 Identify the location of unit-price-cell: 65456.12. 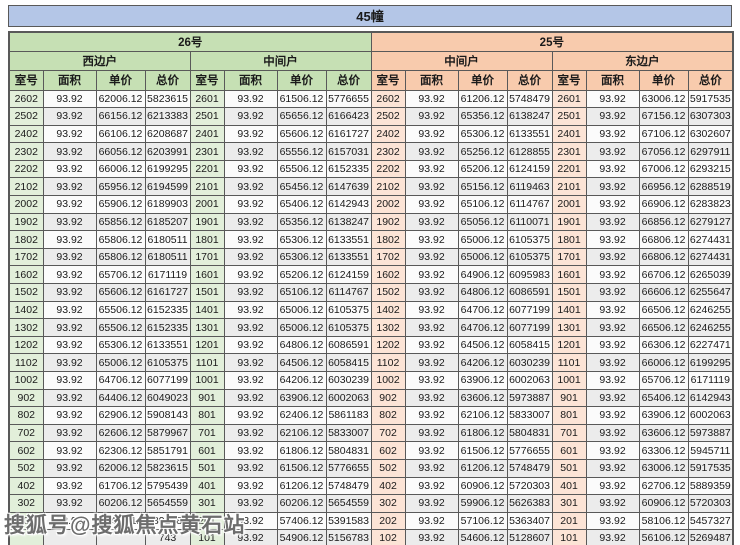
(301, 187).